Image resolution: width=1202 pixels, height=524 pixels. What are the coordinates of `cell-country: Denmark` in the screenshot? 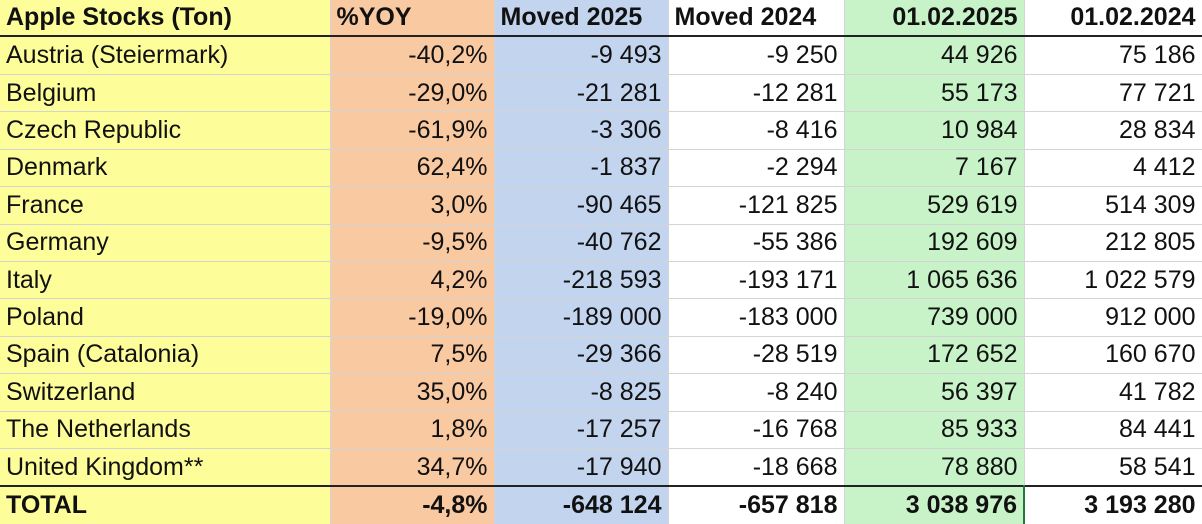 It's located at (165, 168).